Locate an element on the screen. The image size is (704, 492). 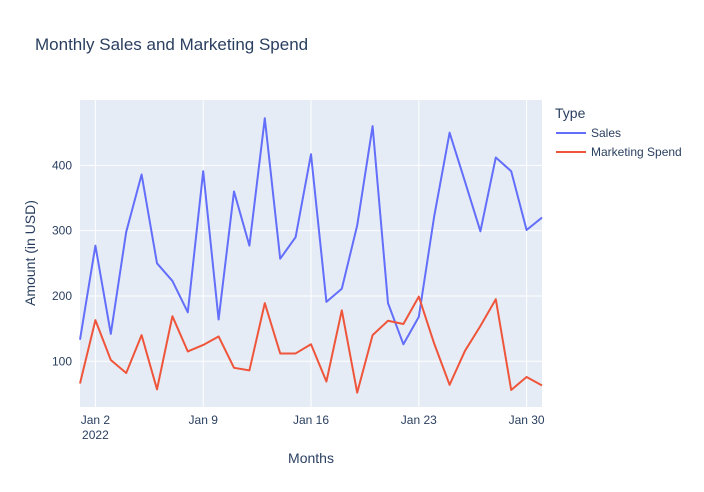
x-tick-label: Jan 30 is located at coordinates (527, 420).